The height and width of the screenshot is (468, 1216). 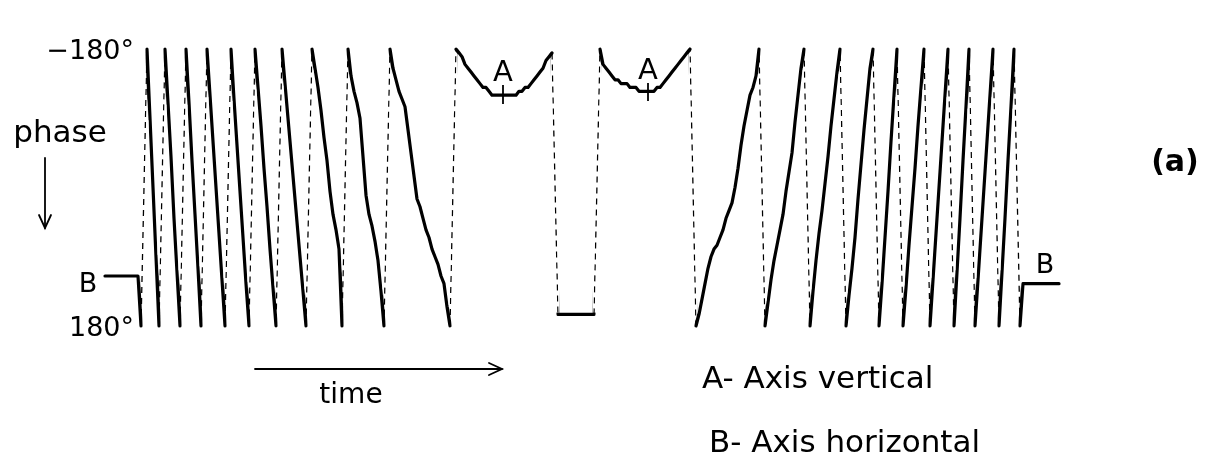 I want to click on text: A- Axis vertical, so click(x=818, y=377).